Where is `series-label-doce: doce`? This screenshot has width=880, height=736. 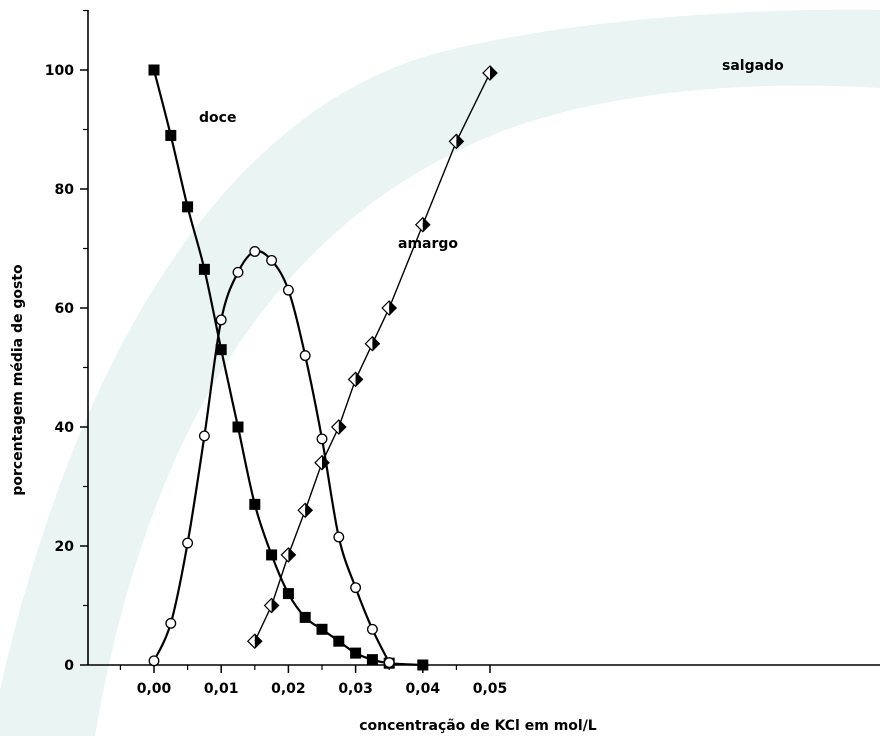 series-label-doce: doce is located at coordinates (217, 118).